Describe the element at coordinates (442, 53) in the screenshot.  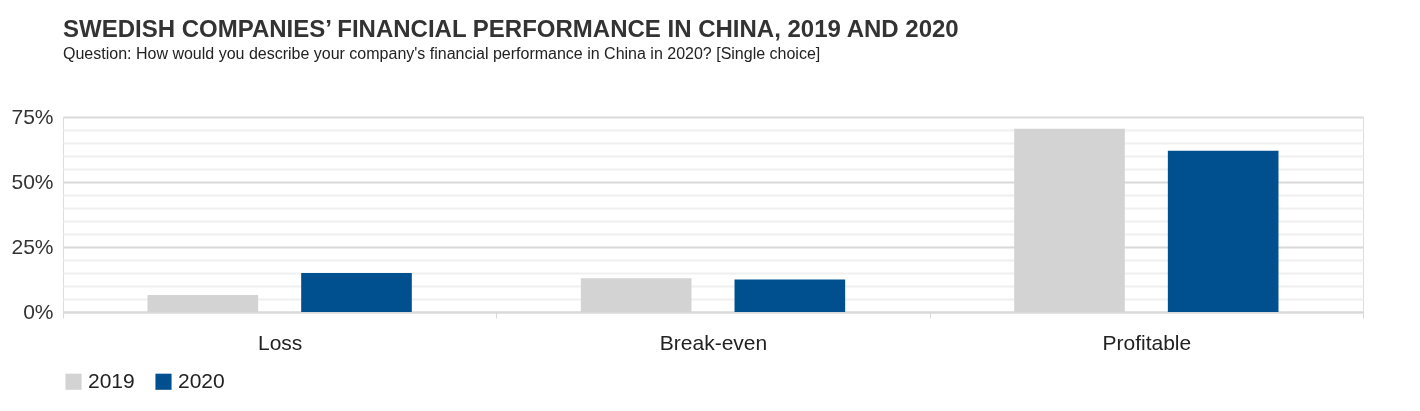
I see `chart-subtitle: Question: How would you describe your company's financial performance in China in 2020? [Single choice]` at that location.